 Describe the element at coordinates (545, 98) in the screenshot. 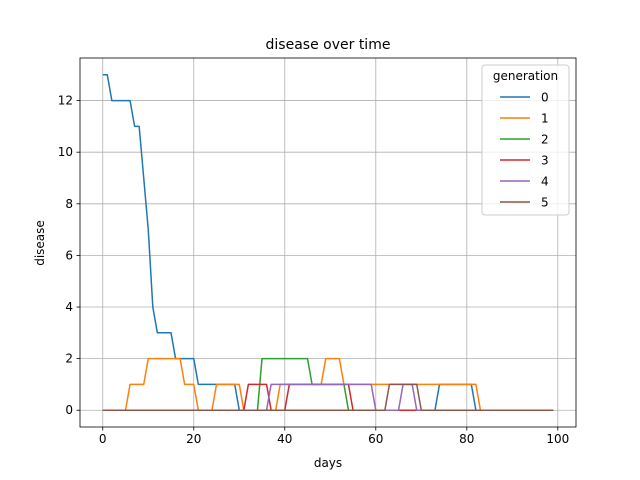

I see `legend-label-0: 0` at that location.